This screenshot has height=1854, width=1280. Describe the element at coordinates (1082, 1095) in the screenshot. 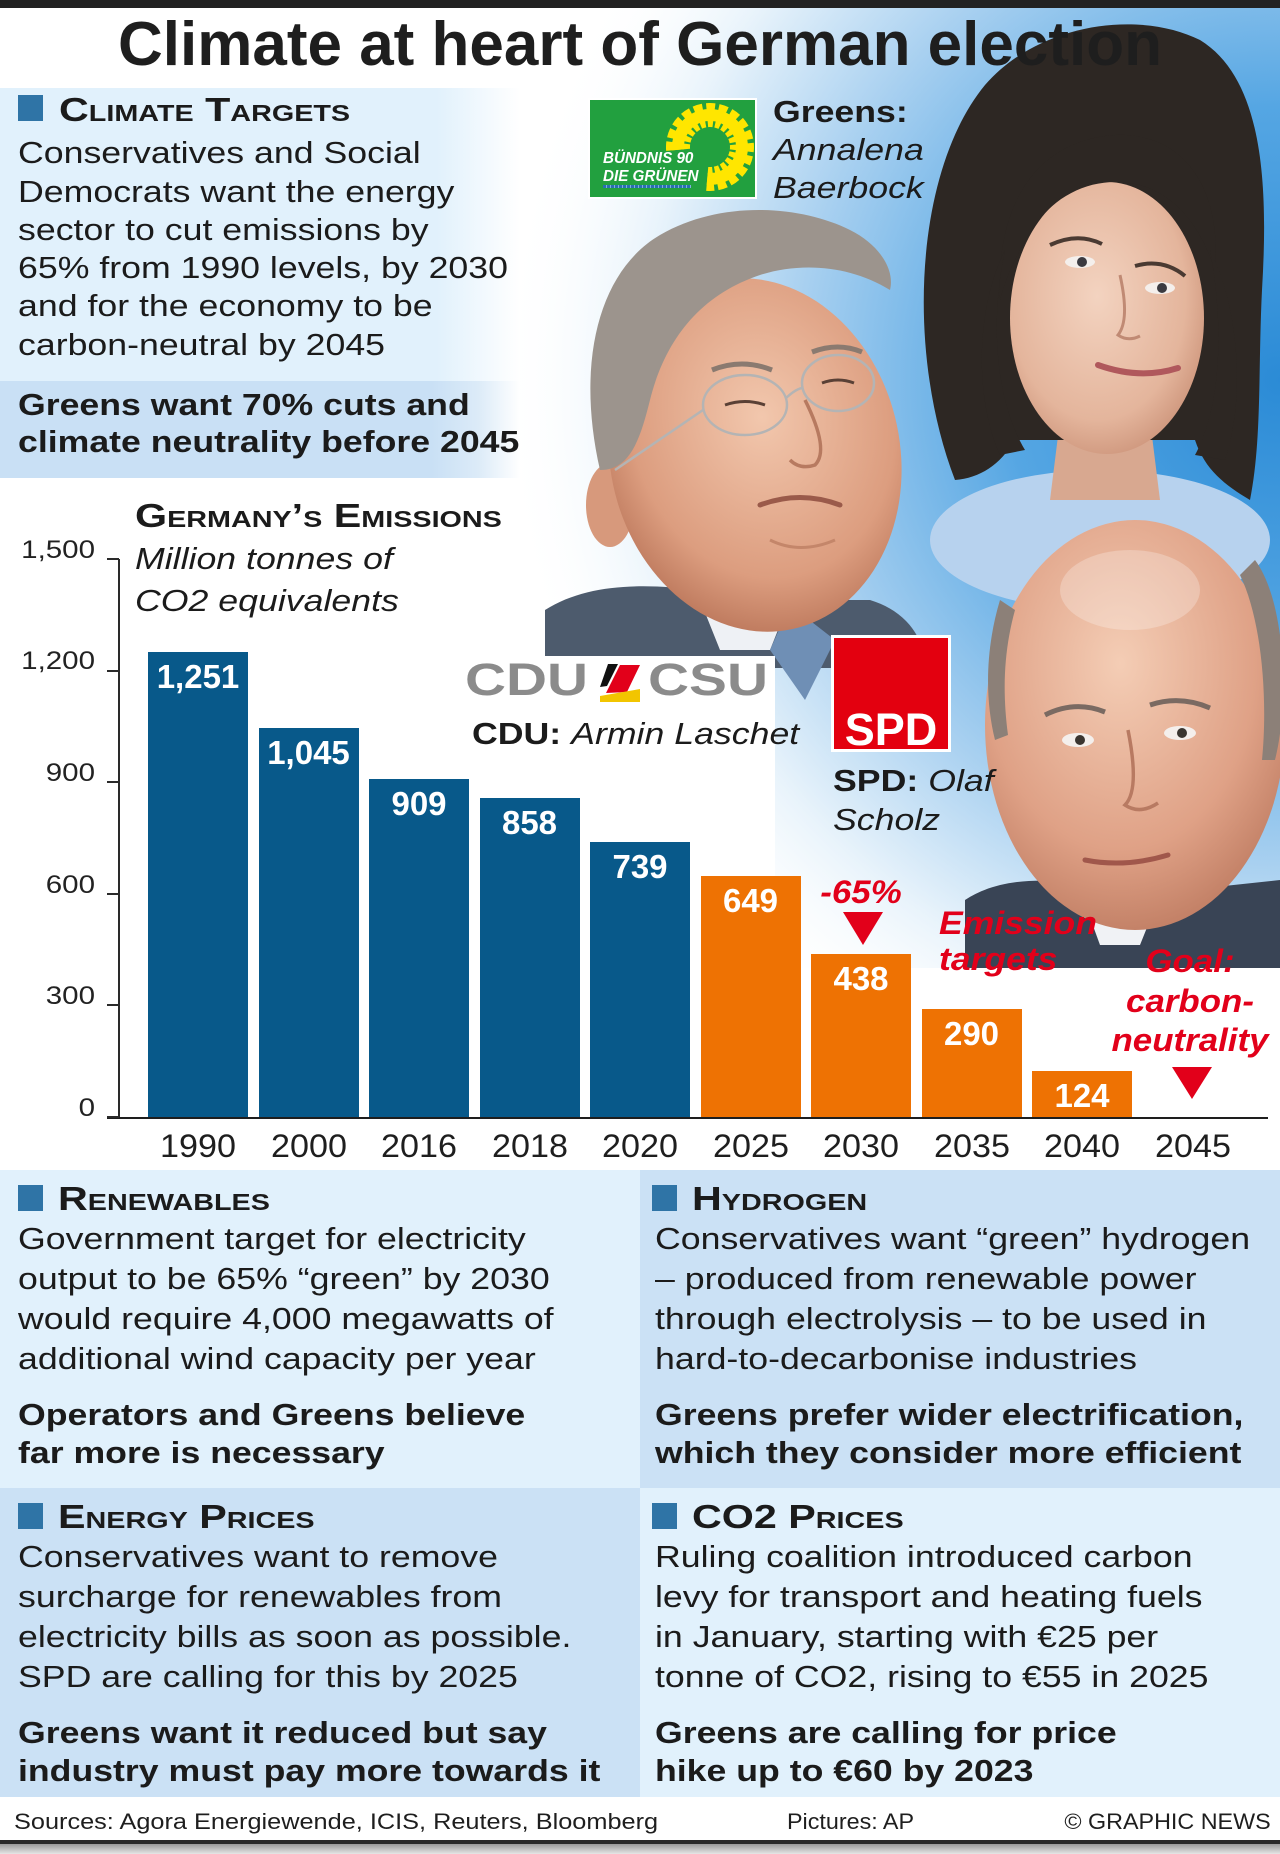

I see `bar-value-label-2040: 124` at that location.